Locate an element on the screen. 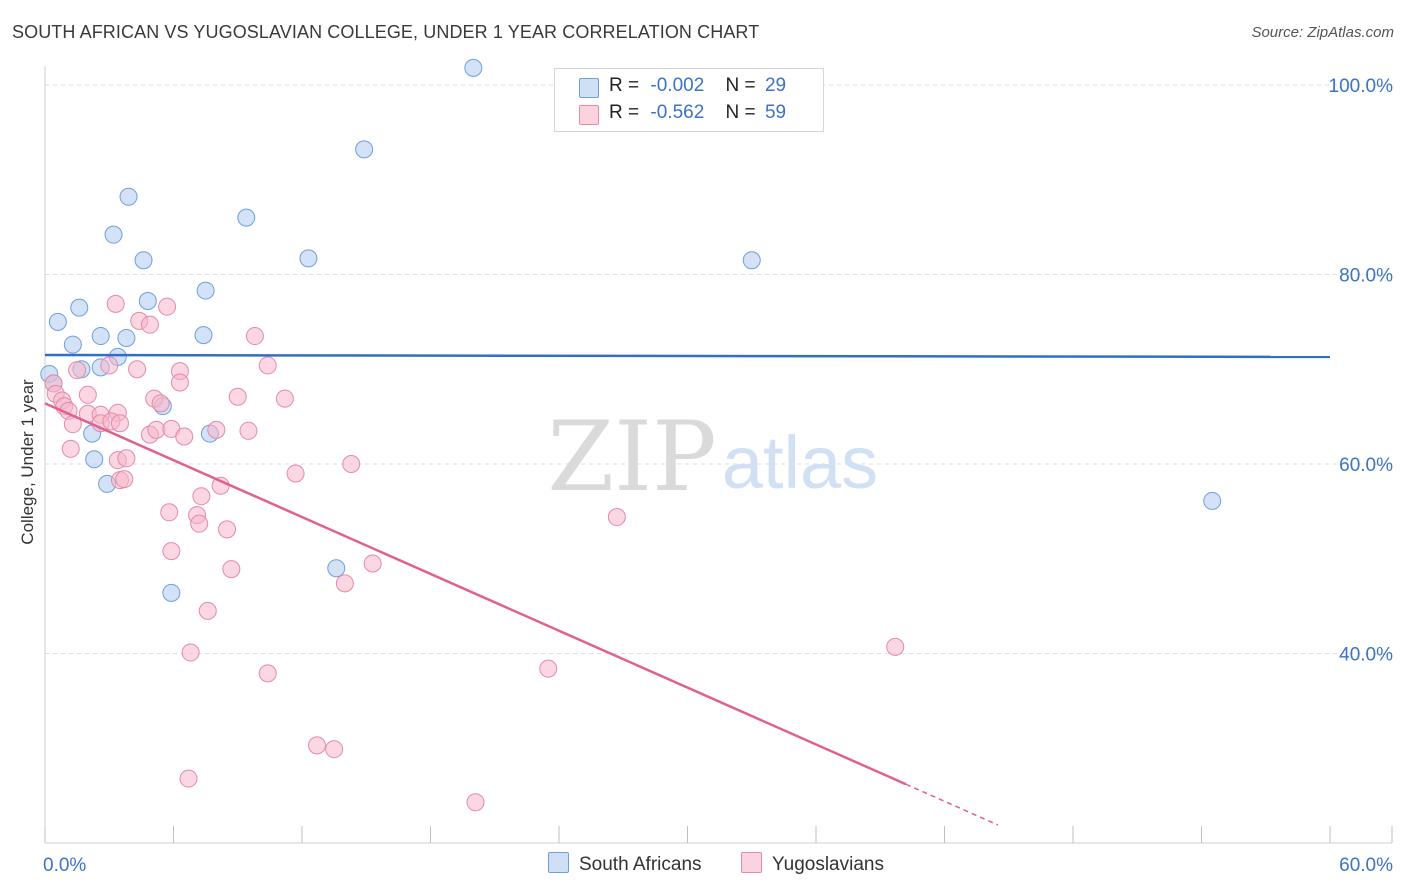  y-tick-label: 100.0% is located at coordinates (1361, 86).